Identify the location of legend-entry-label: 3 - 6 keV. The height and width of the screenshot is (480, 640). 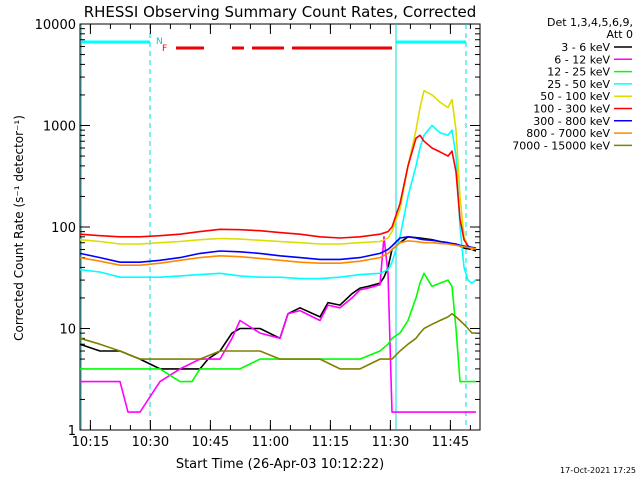
(585, 47).